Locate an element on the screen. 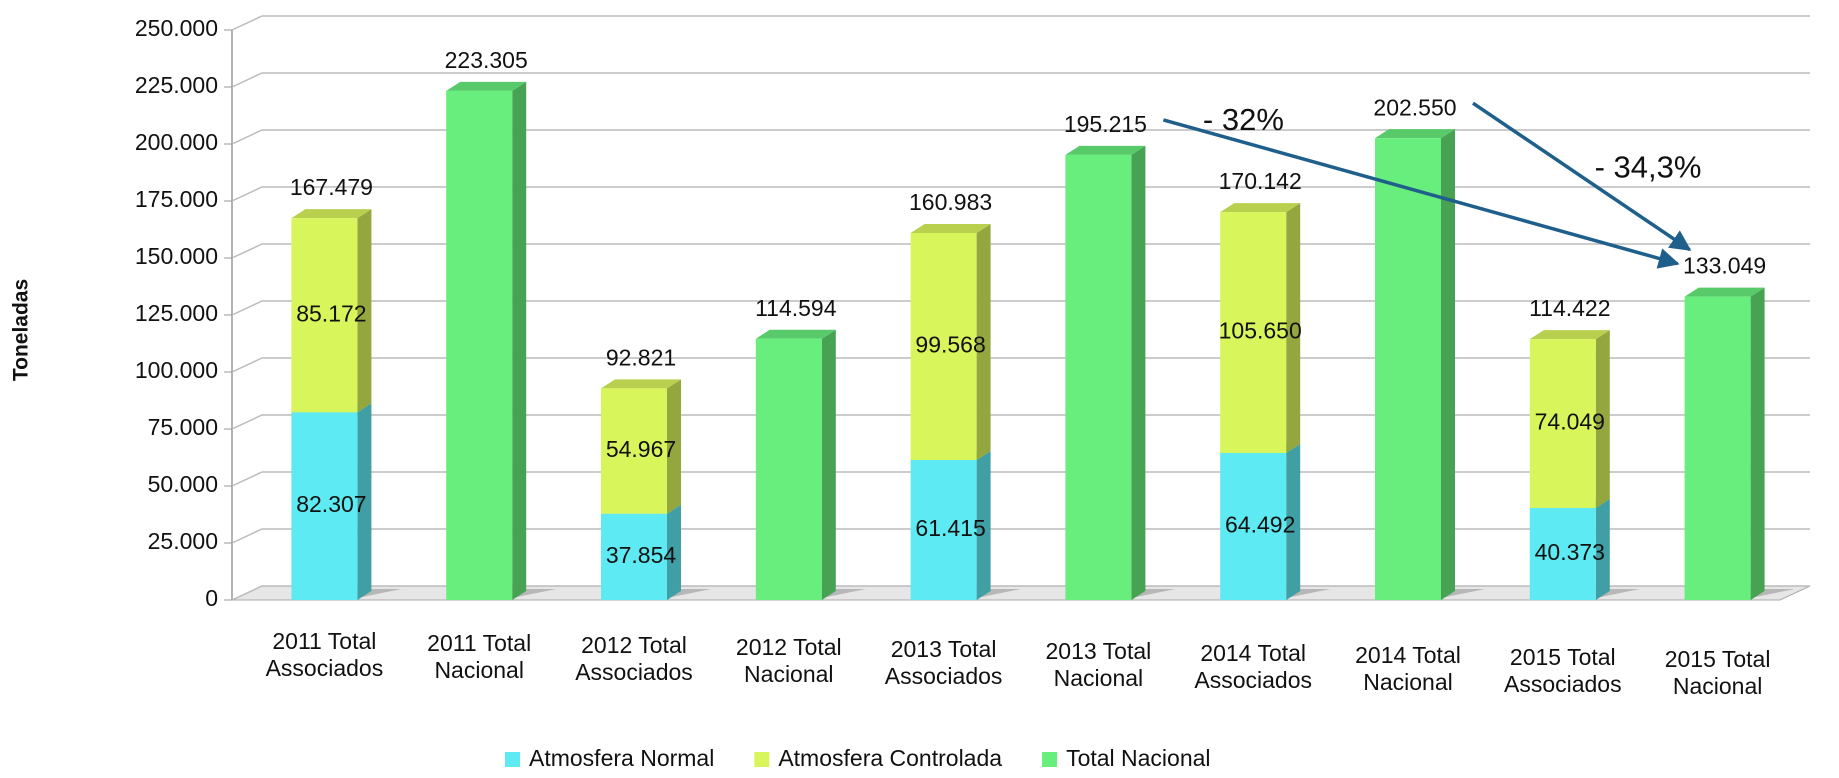 The height and width of the screenshot is (778, 1839). y-tick-label: 150.000 is located at coordinates (176, 256).